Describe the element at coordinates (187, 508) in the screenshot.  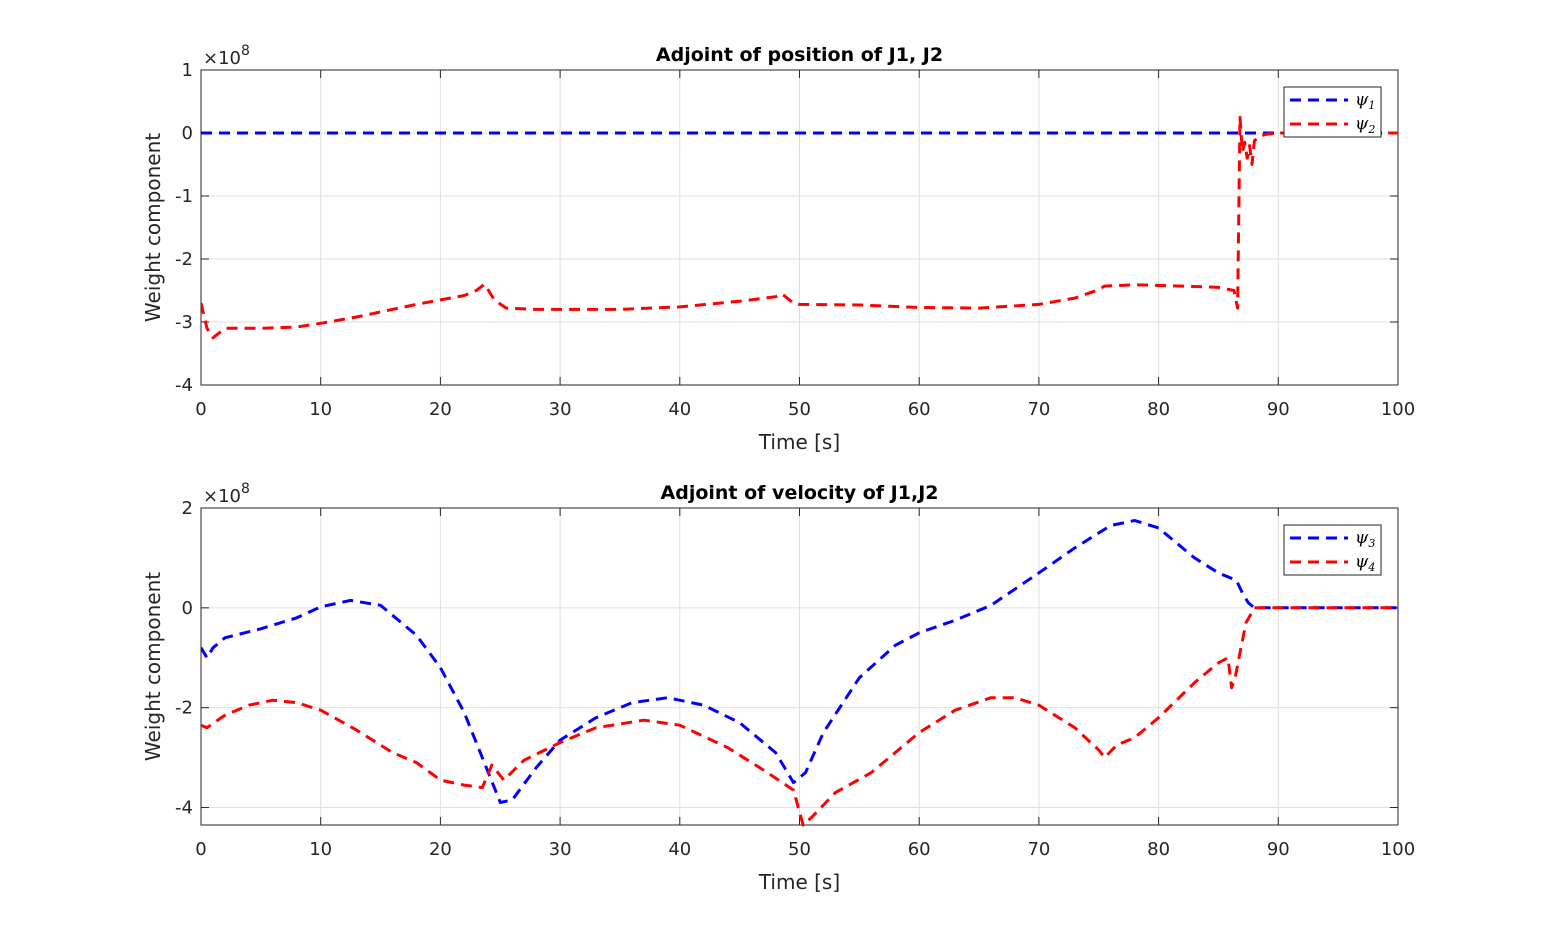
I see `y-tick-label: 2` at that location.